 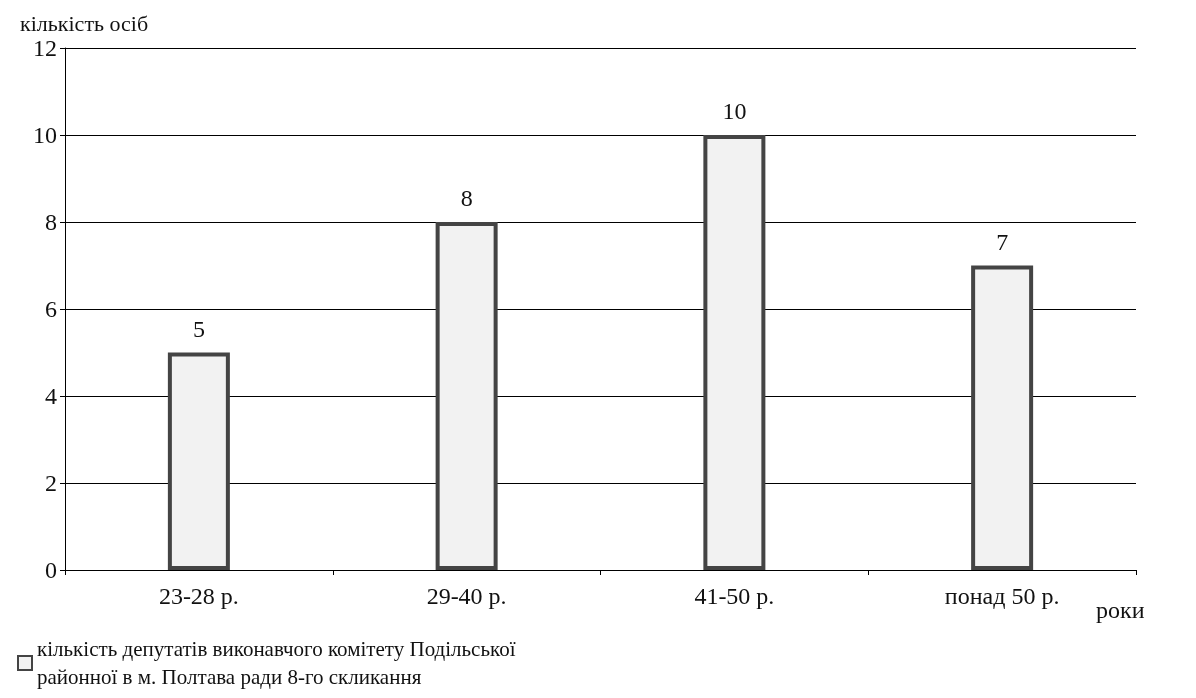 What do you see at coordinates (466, 198) in the screenshot?
I see `data-label: 8` at bounding box center [466, 198].